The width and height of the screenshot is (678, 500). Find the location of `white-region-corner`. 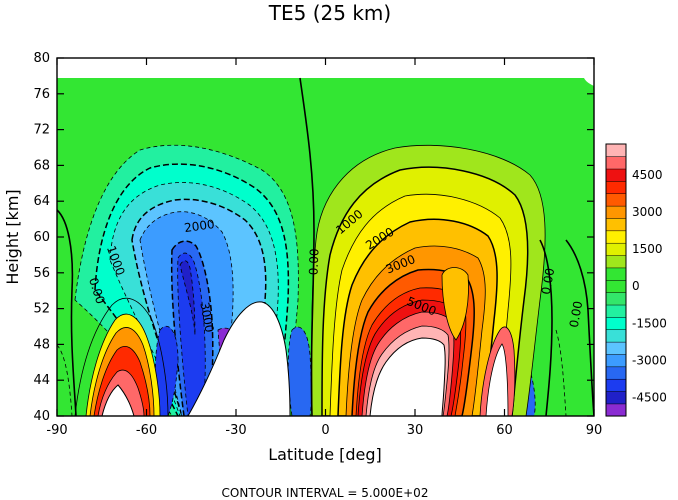

white-region-corner is located at coordinates (589, 82).